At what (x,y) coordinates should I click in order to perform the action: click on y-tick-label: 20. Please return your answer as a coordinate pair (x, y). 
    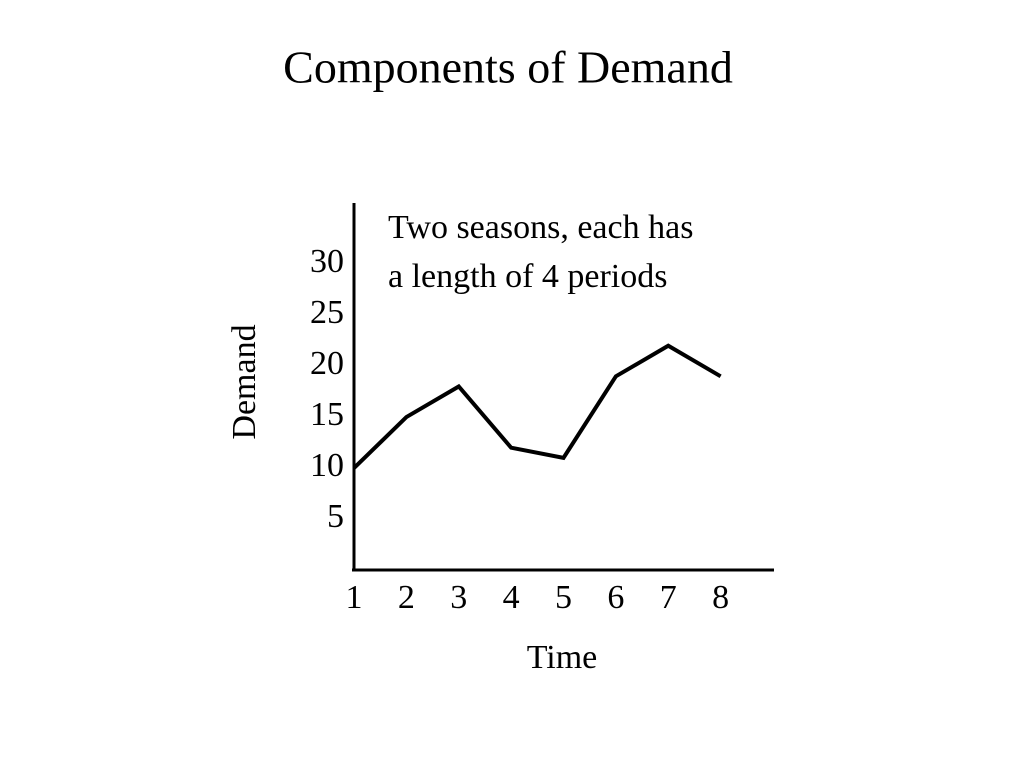
    Looking at the image, I should click on (327, 363).